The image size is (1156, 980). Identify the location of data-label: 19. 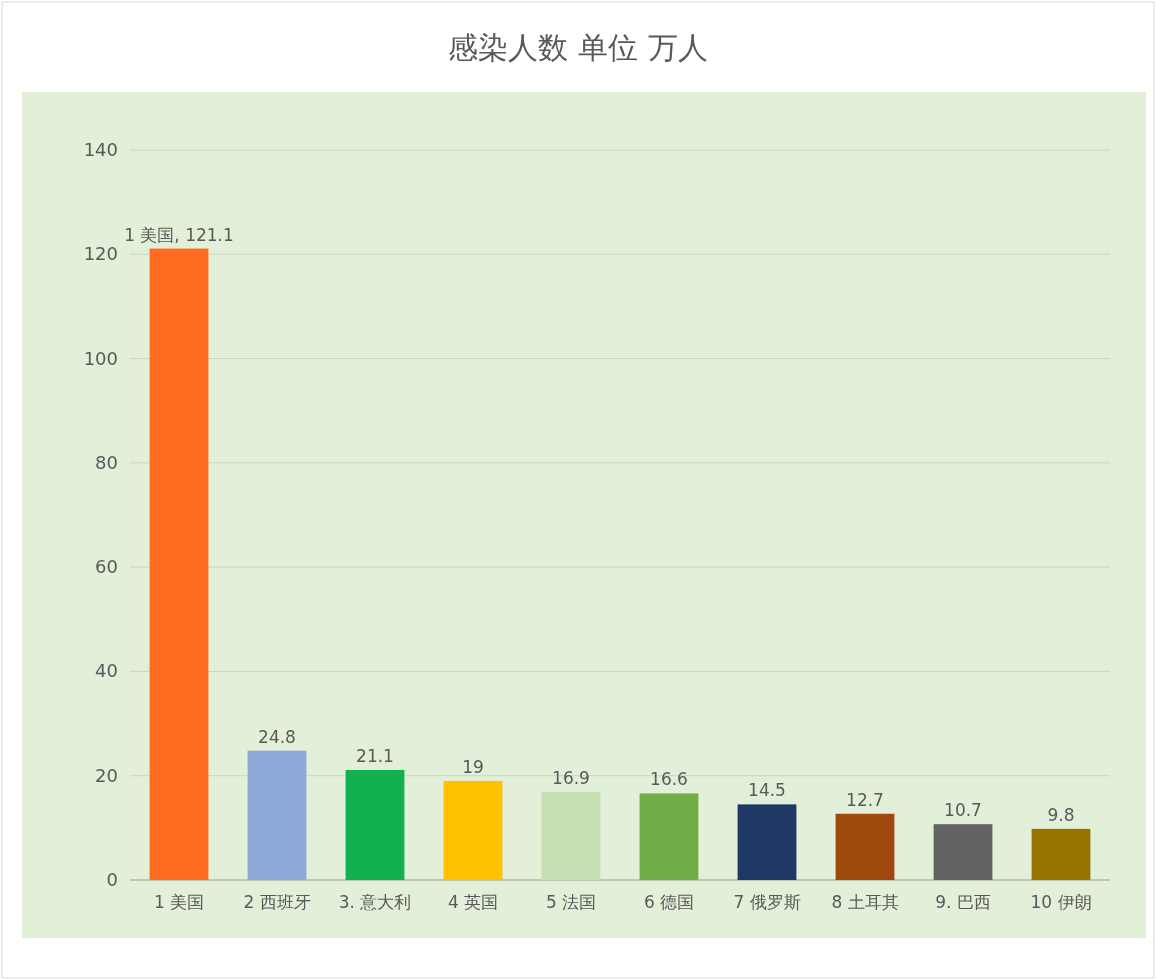
(473, 766).